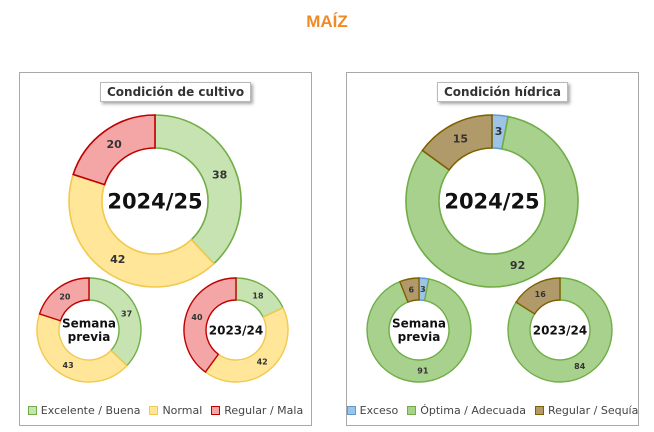 The width and height of the screenshot is (654, 432). What do you see at coordinates (423, 371) in the screenshot?
I see `donut-value-label: 91` at bounding box center [423, 371].